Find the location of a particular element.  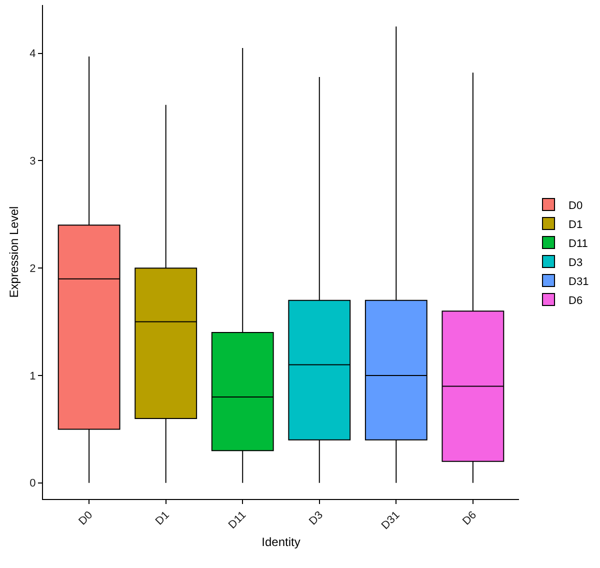

x-tick-label: D3 is located at coordinates (316, 518).